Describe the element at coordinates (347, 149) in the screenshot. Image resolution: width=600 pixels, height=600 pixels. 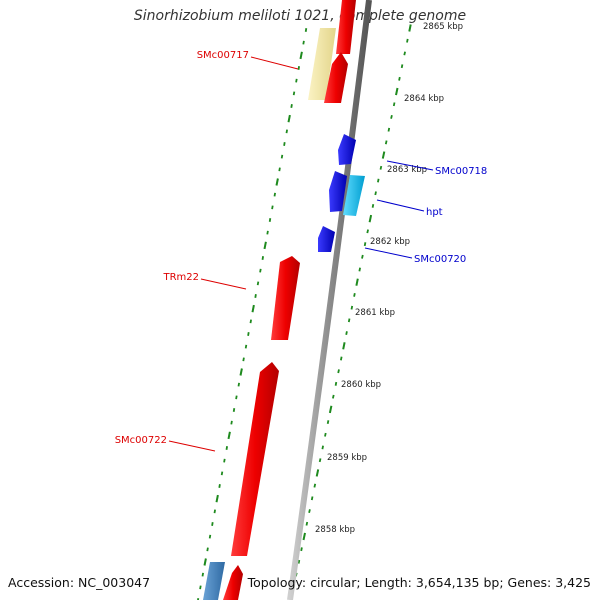
I see `gene-feature-smc00718` at that location.